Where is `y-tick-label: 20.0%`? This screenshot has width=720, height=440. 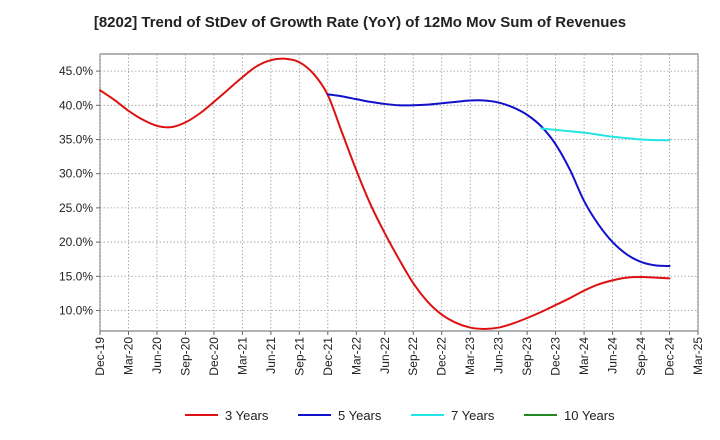
y-tick-label: 20.0% is located at coordinates (76, 242).